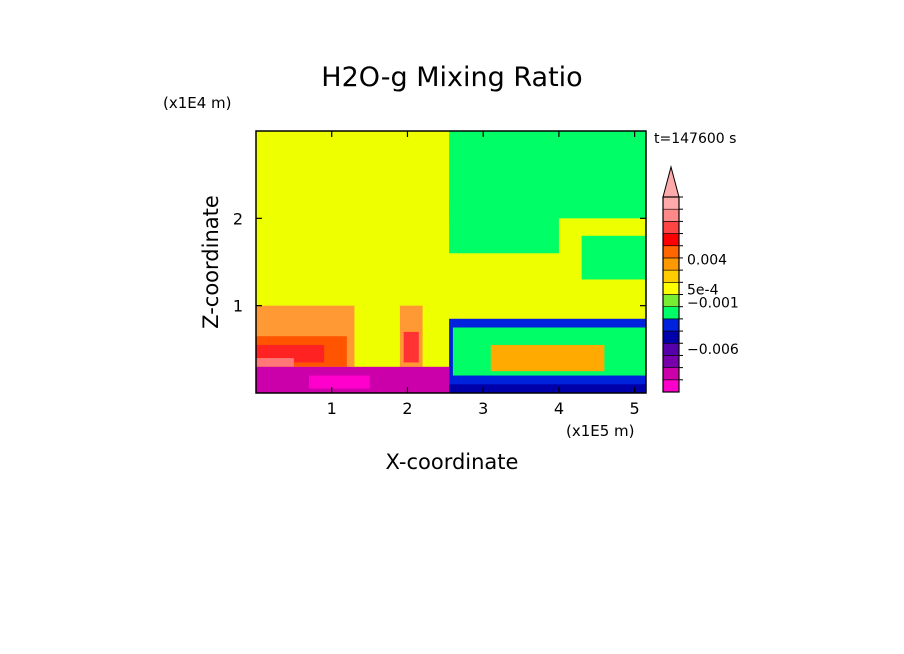  What do you see at coordinates (703, 291) in the screenshot?
I see `colorbar-label: 5e-4` at bounding box center [703, 291].